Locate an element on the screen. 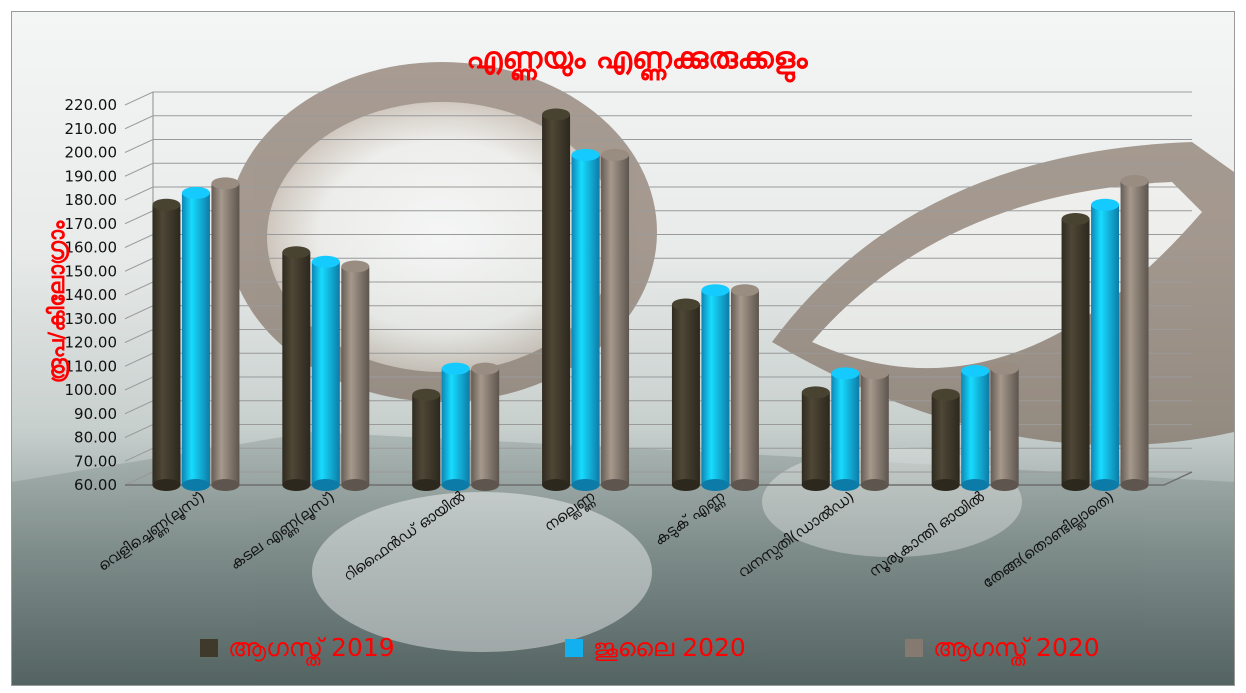  y-tick-label: 220.00 is located at coordinates (91, 105).